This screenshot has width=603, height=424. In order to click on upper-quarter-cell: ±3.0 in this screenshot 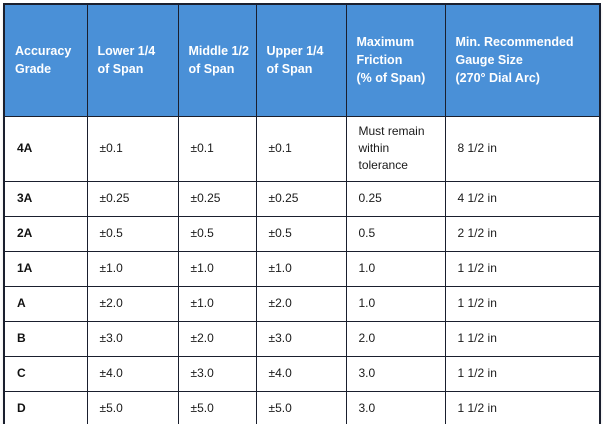, I will do `click(301, 338)`.